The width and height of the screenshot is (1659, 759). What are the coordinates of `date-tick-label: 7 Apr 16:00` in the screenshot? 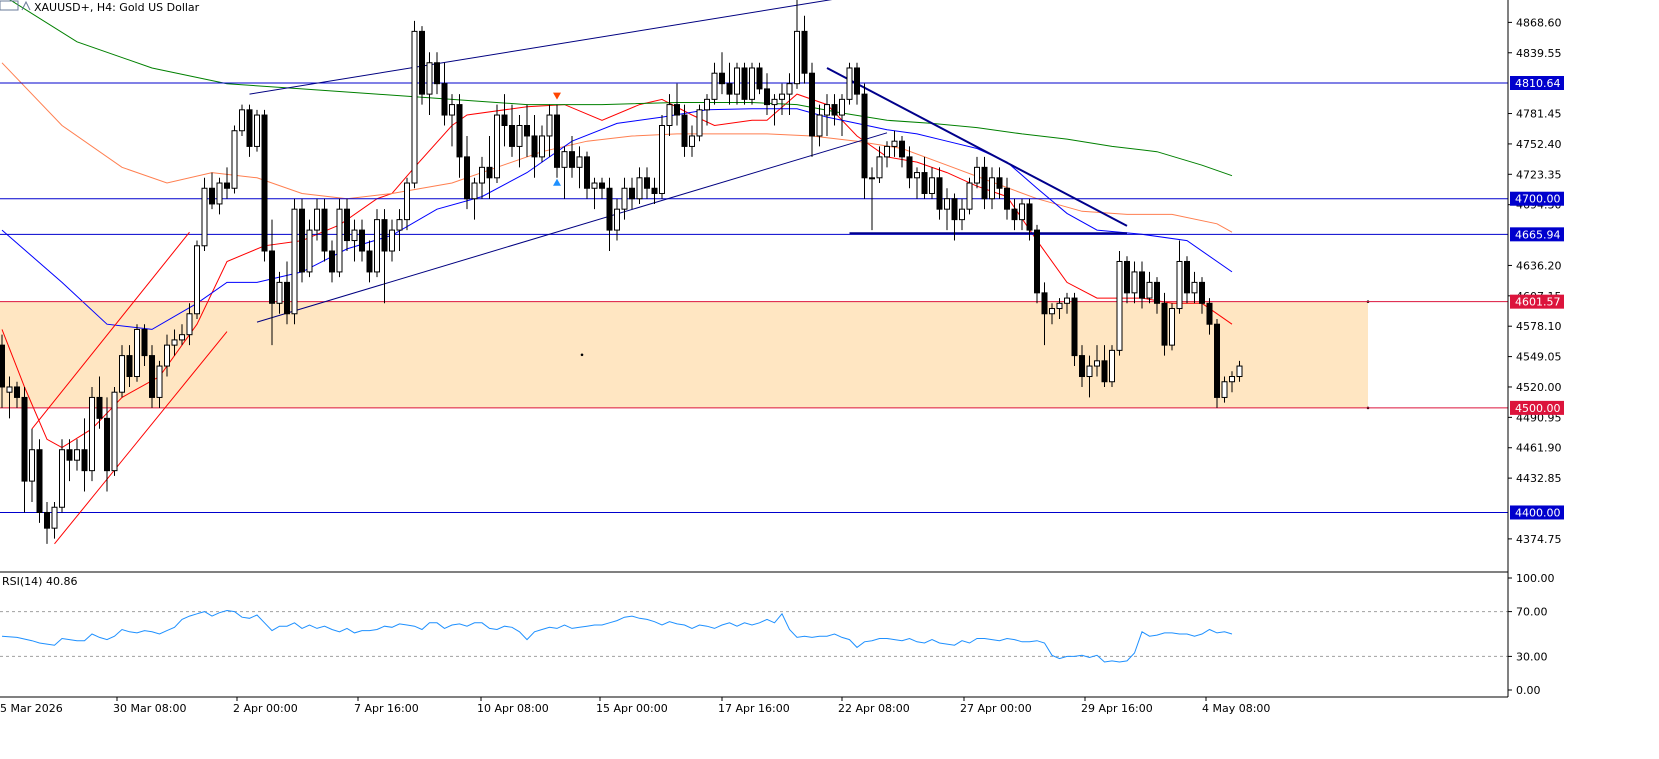 It's located at (386, 708).